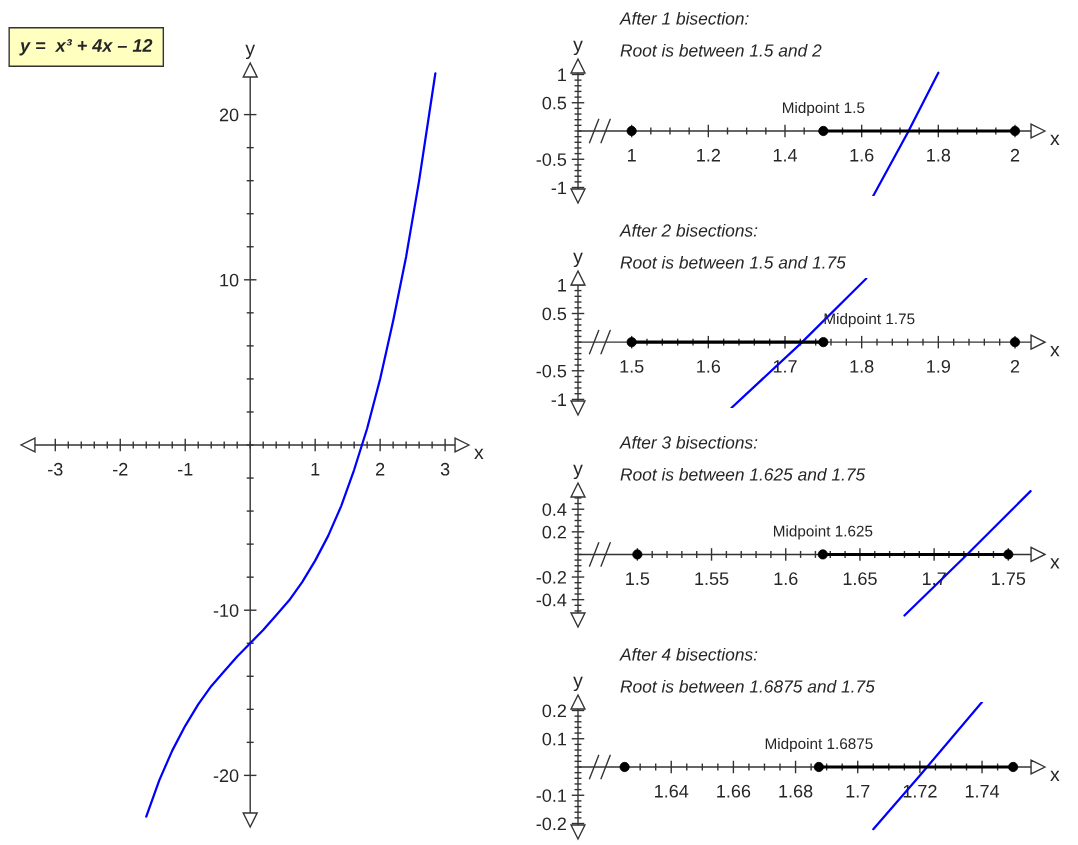  Describe the element at coordinates (226, 610) in the screenshot. I see `y-tick-label: -10` at that location.